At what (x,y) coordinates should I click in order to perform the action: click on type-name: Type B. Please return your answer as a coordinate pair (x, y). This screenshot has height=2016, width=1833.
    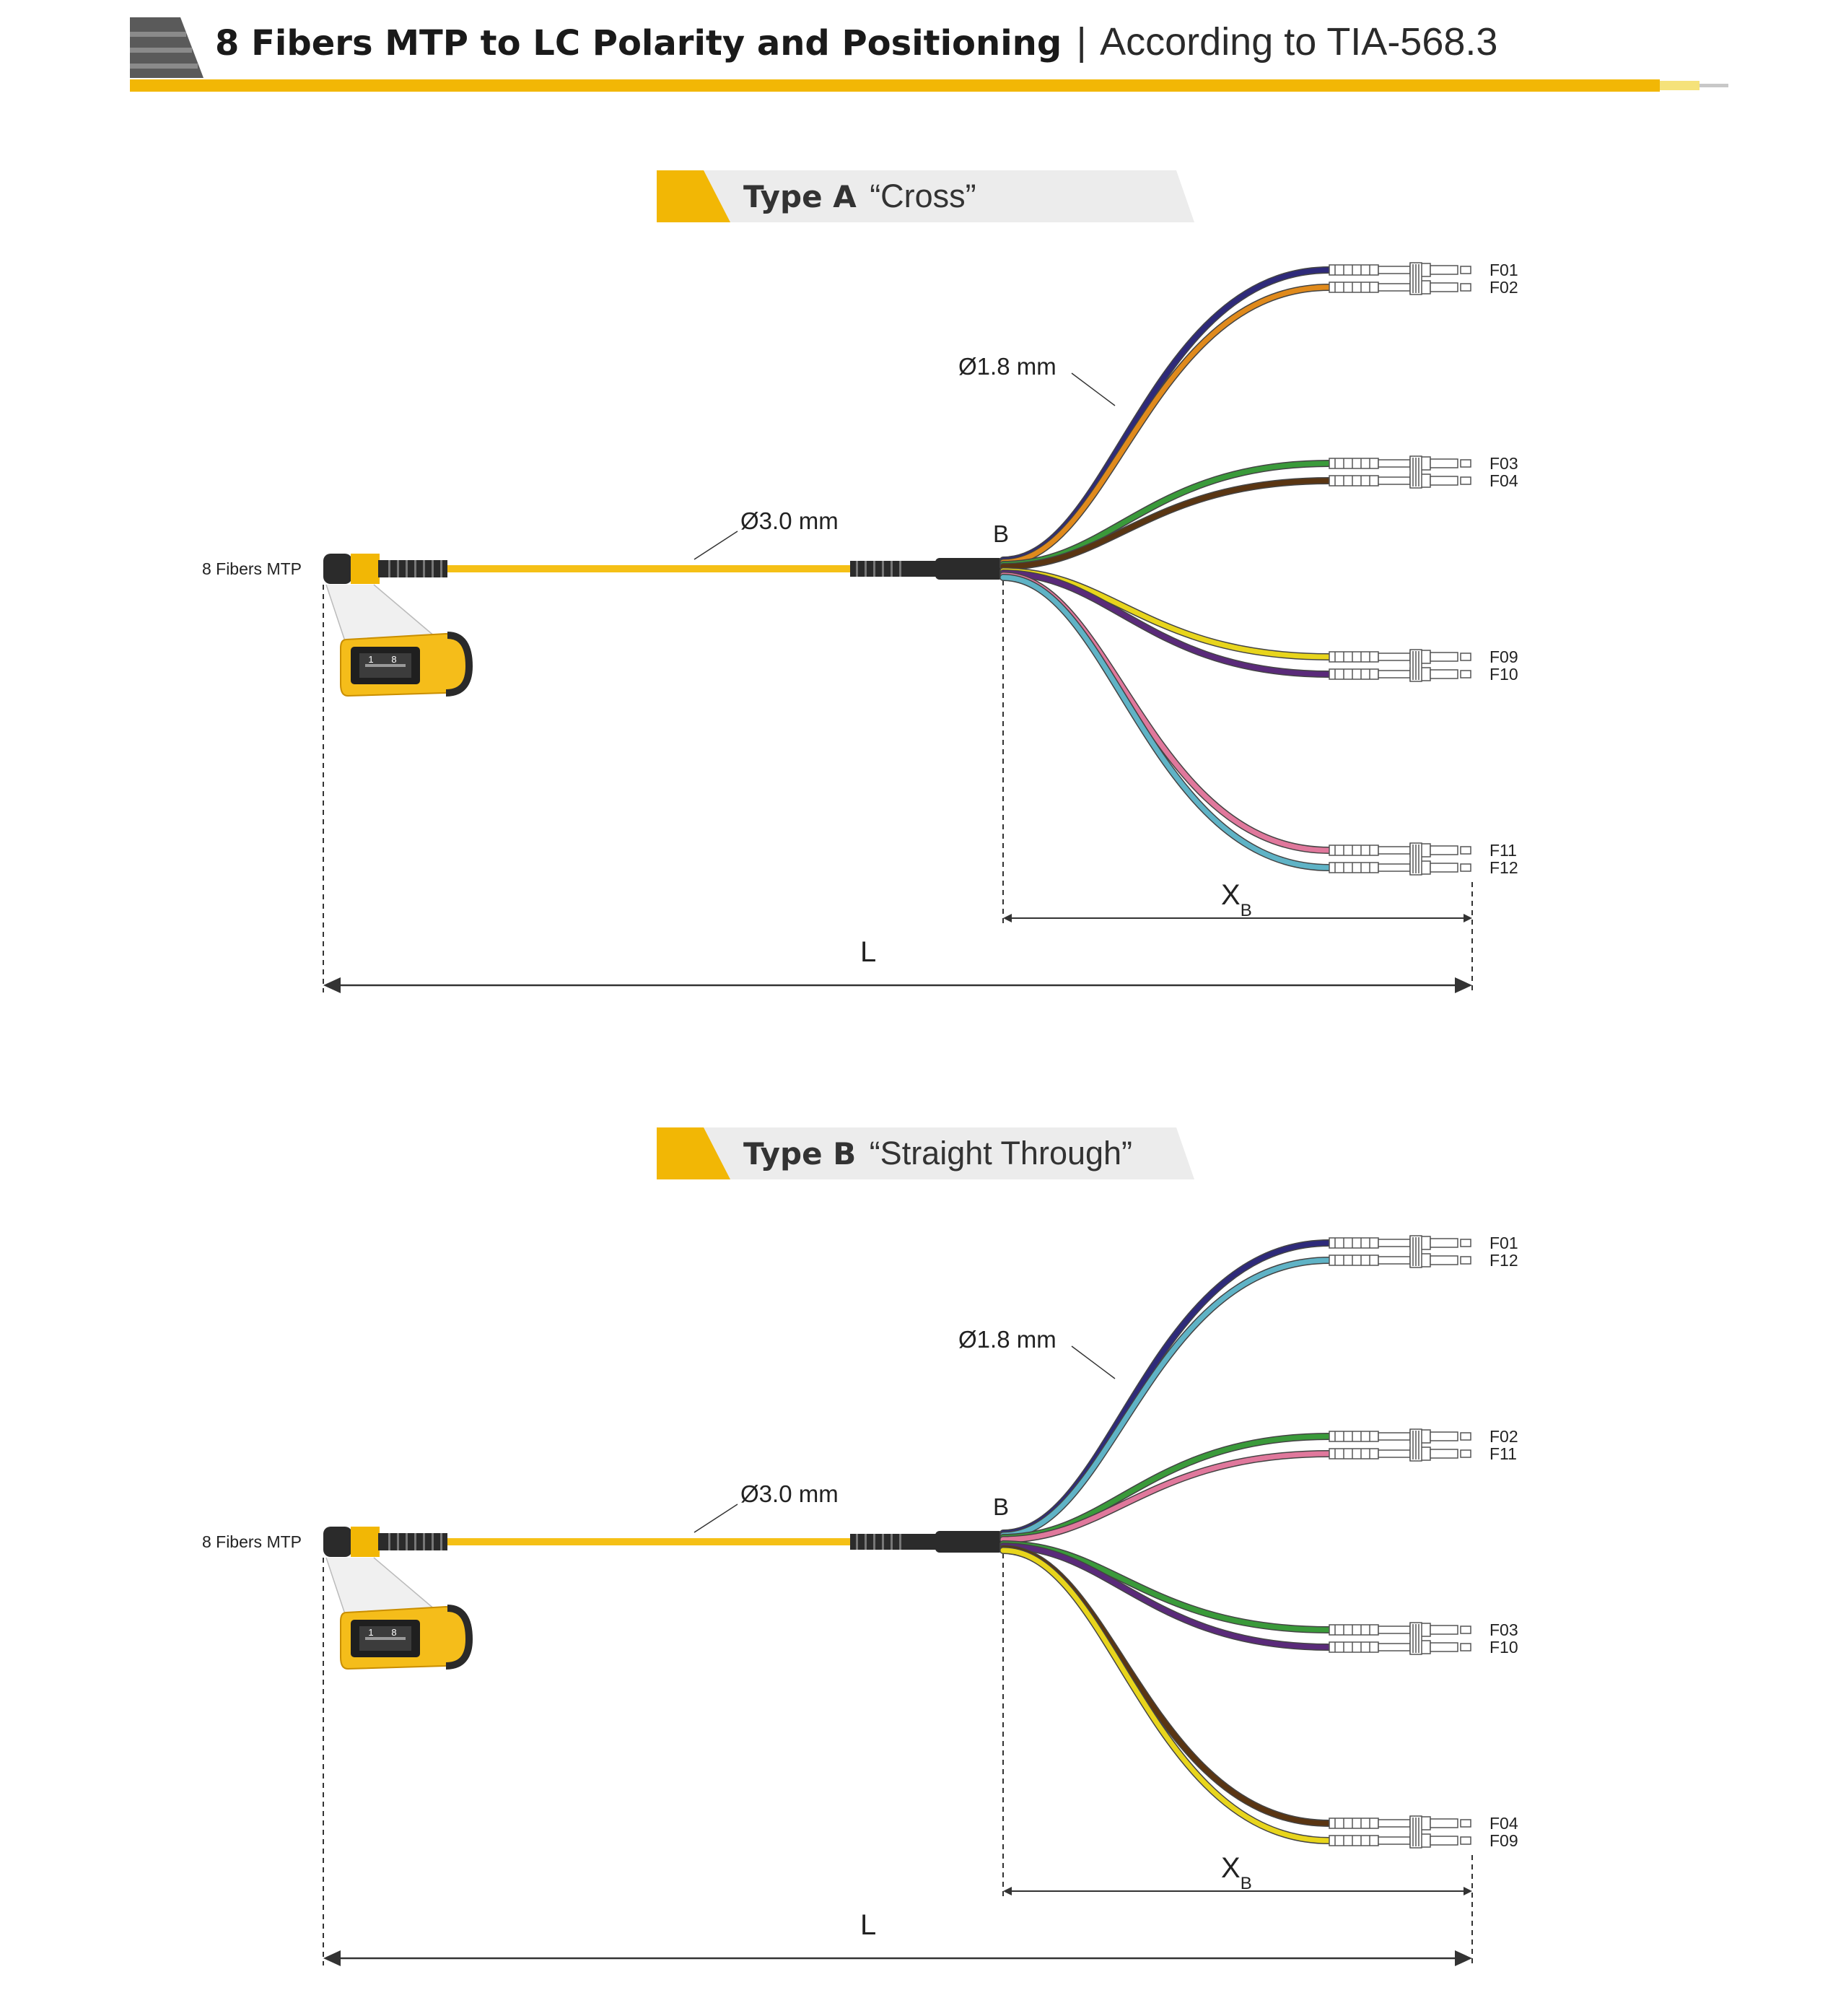
    Looking at the image, I should click on (800, 1153).